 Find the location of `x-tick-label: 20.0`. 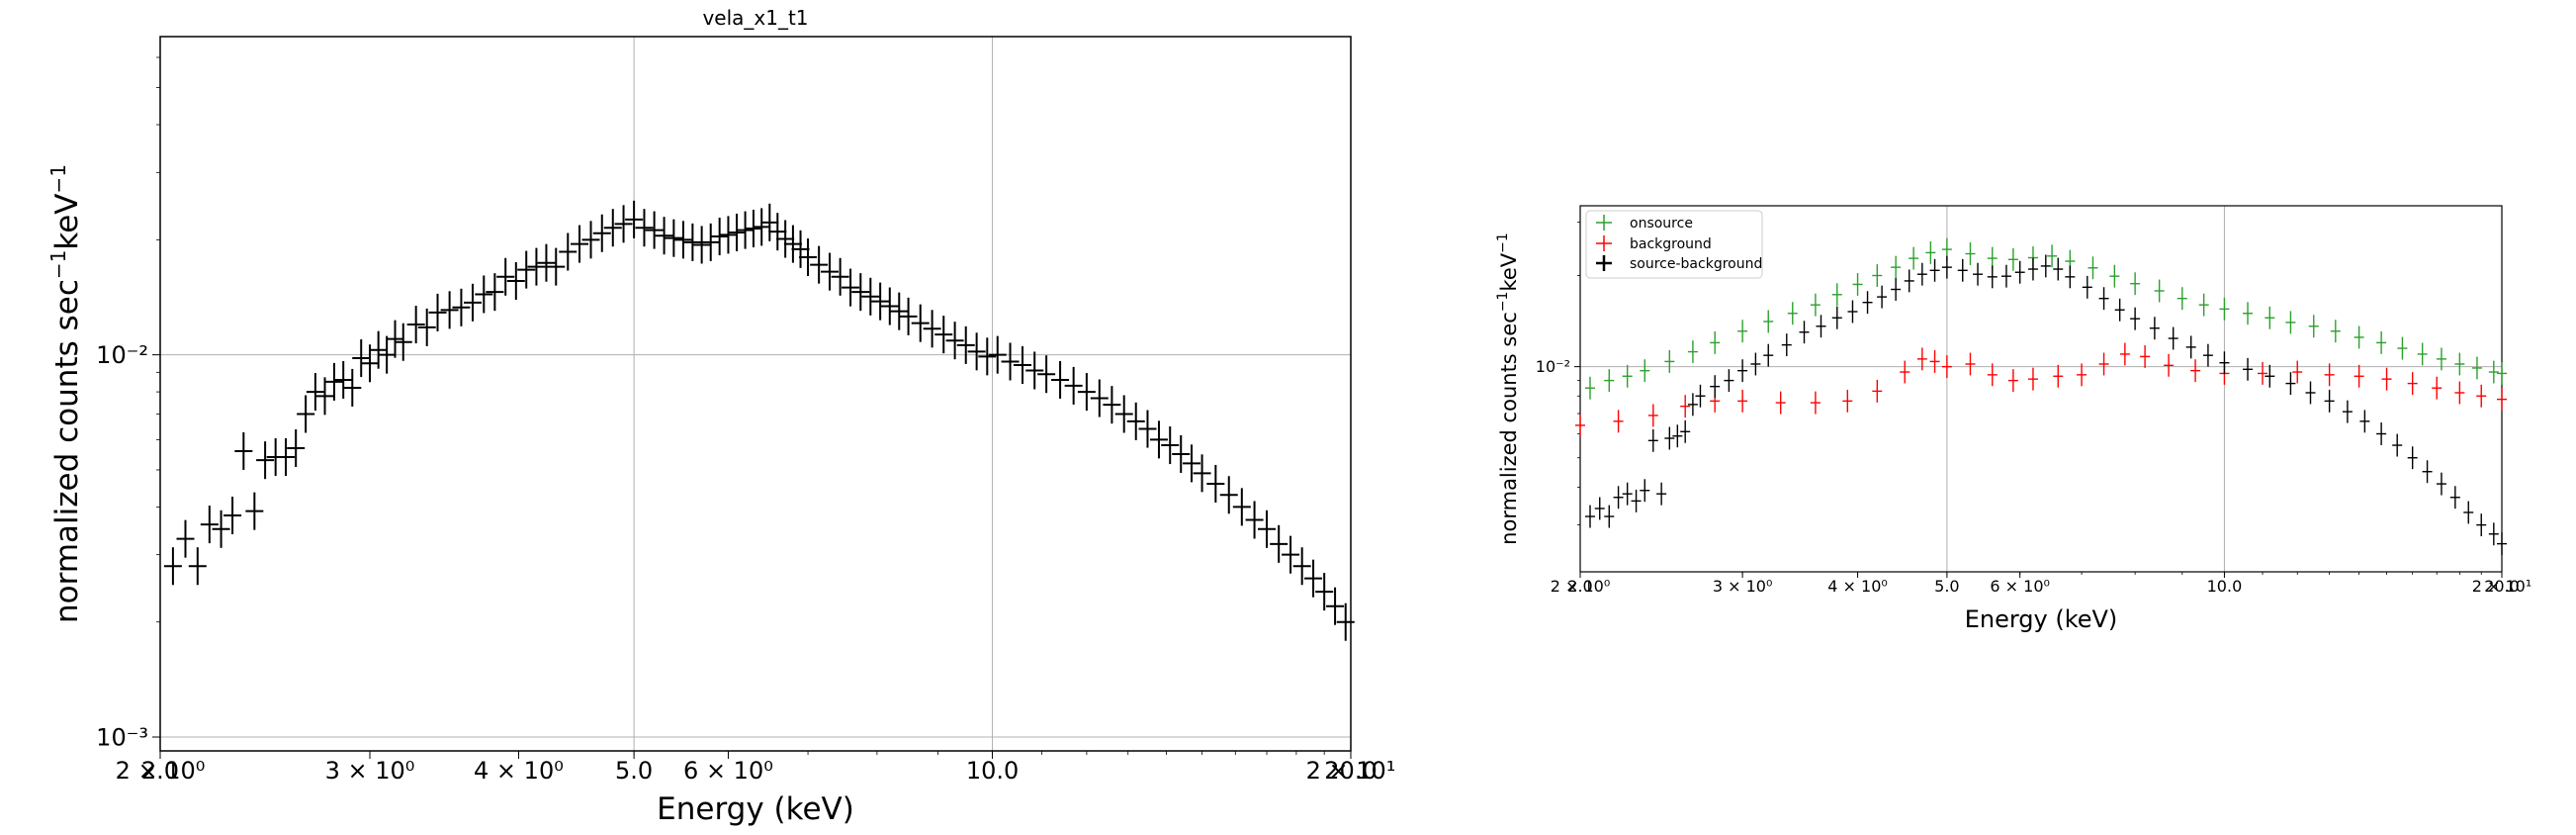

x-tick-label: 20.0 is located at coordinates (2502, 586).